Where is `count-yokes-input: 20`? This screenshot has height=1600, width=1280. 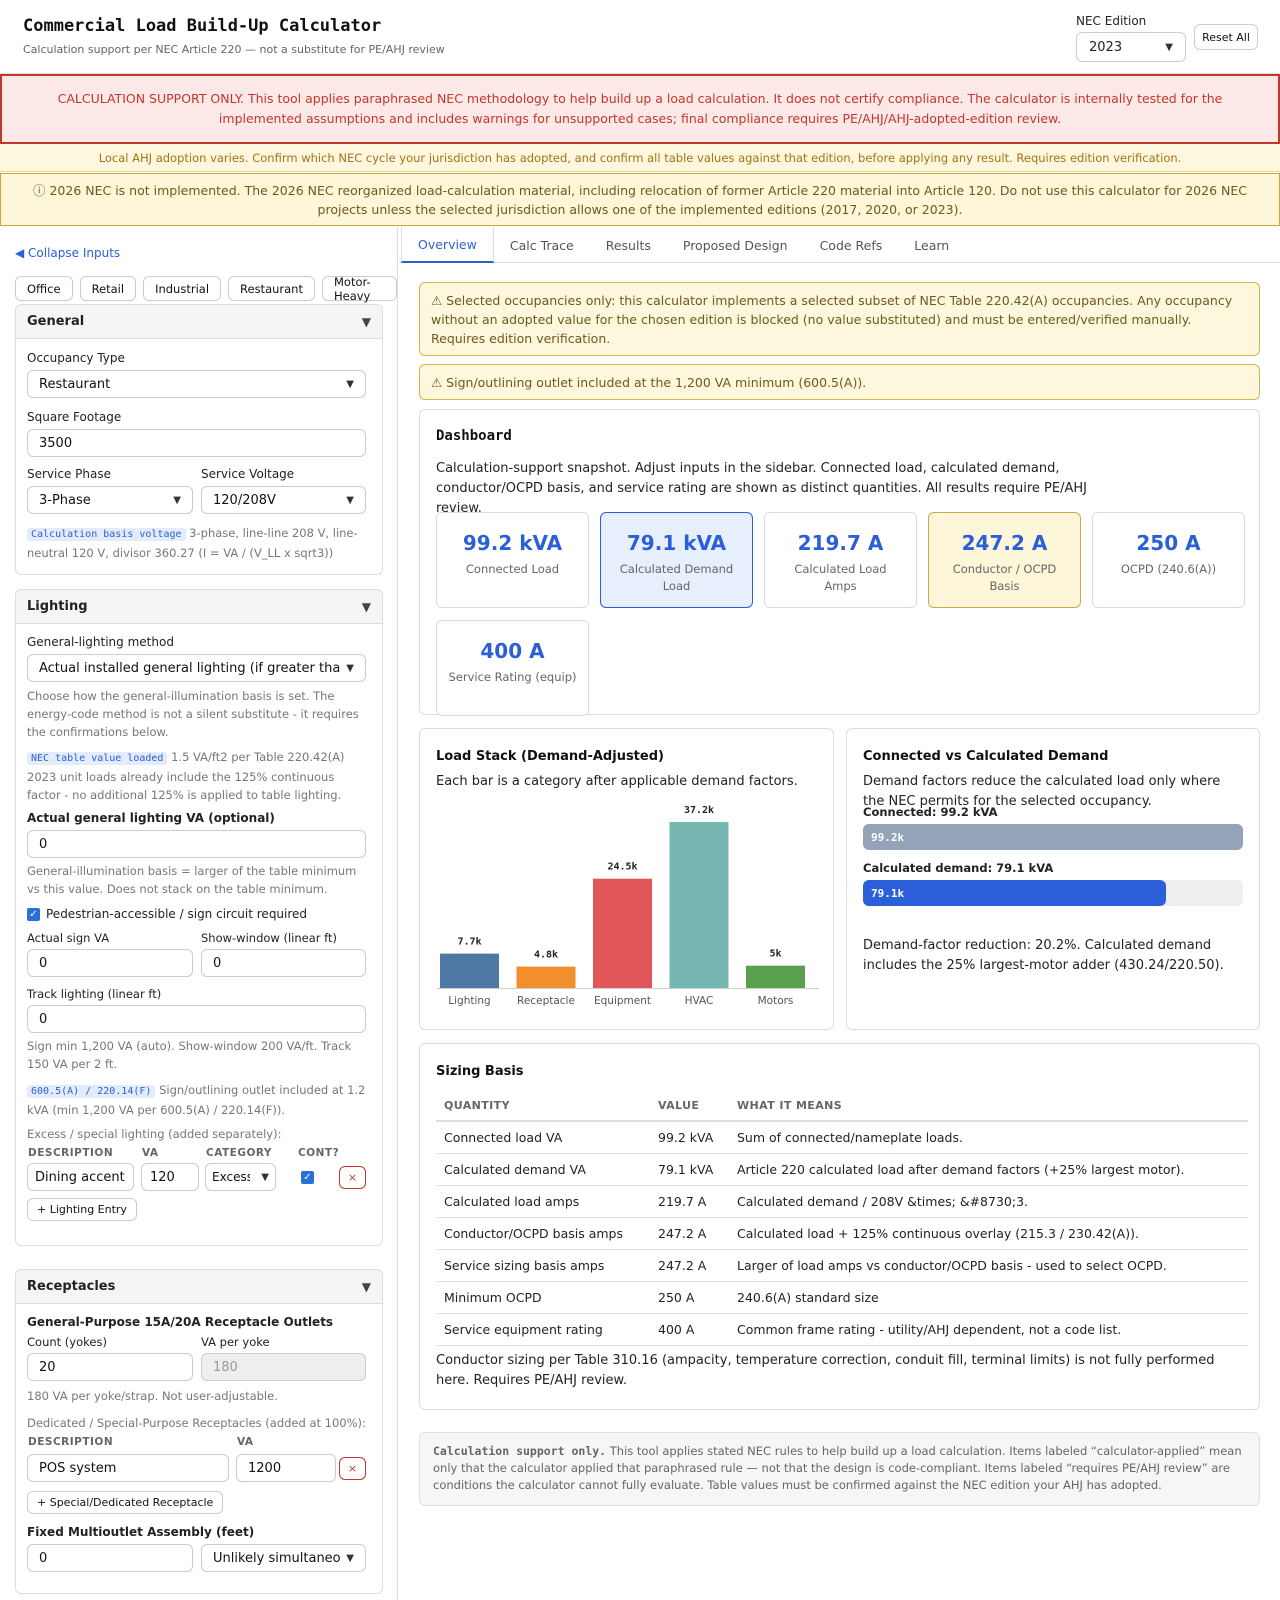 count-yokes-input: 20 is located at coordinates (110, 1367).